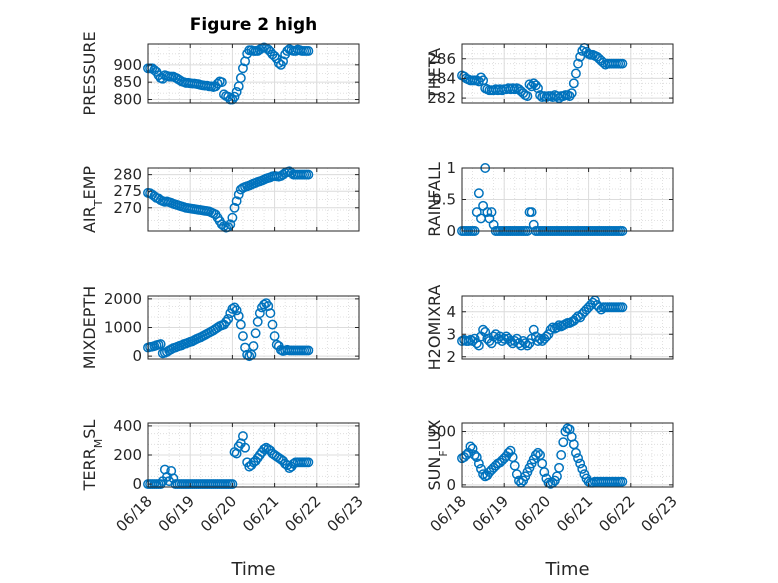 The image size is (778, 583). Describe the element at coordinates (127, 191) in the screenshot. I see `y-tick-label: 275` at that location.